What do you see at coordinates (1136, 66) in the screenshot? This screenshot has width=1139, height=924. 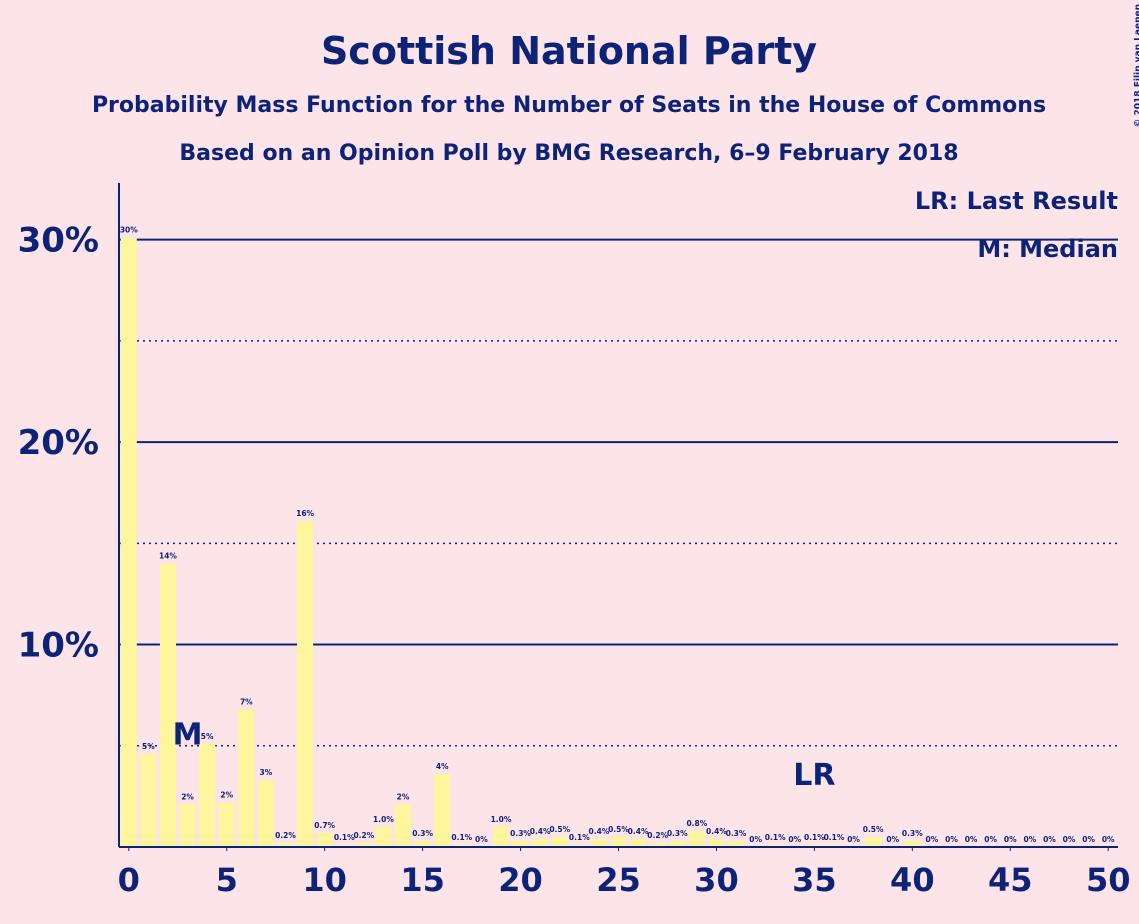 I see `credit: © 2018 Filip van Laenen` at bounding box center [1136, 66].